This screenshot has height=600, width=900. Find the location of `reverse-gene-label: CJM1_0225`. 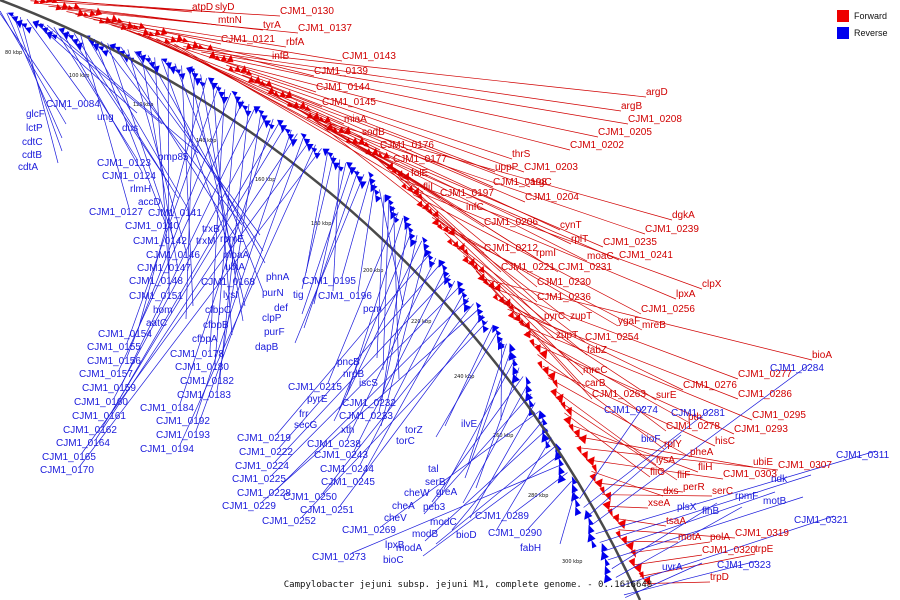

reverse-gene-label: CJM1_0225 is located at coordinates (259, 479).